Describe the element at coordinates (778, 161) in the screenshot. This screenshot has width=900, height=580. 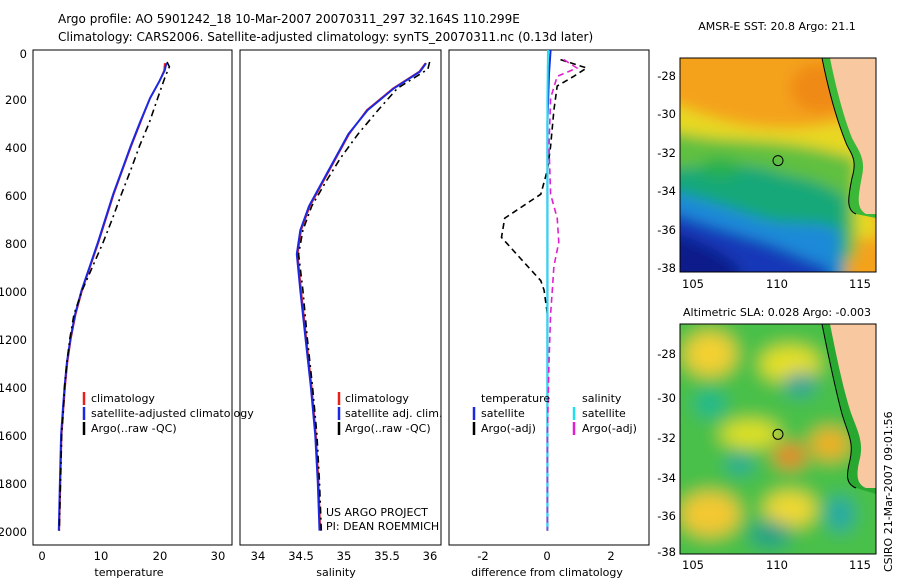
I see `sst-argo-marker` at that location.